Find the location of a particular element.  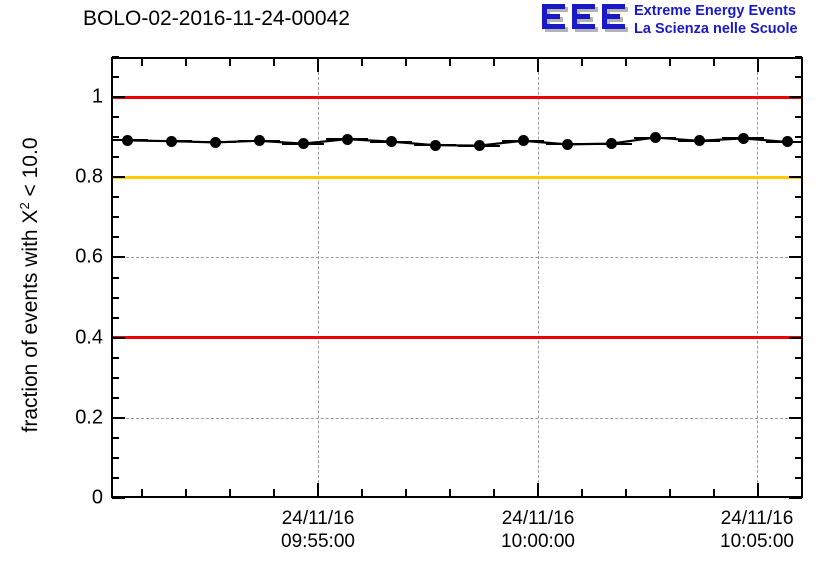

x-tick-label: 24/11/16 09:55:00 is located at coordinates (318, 530).